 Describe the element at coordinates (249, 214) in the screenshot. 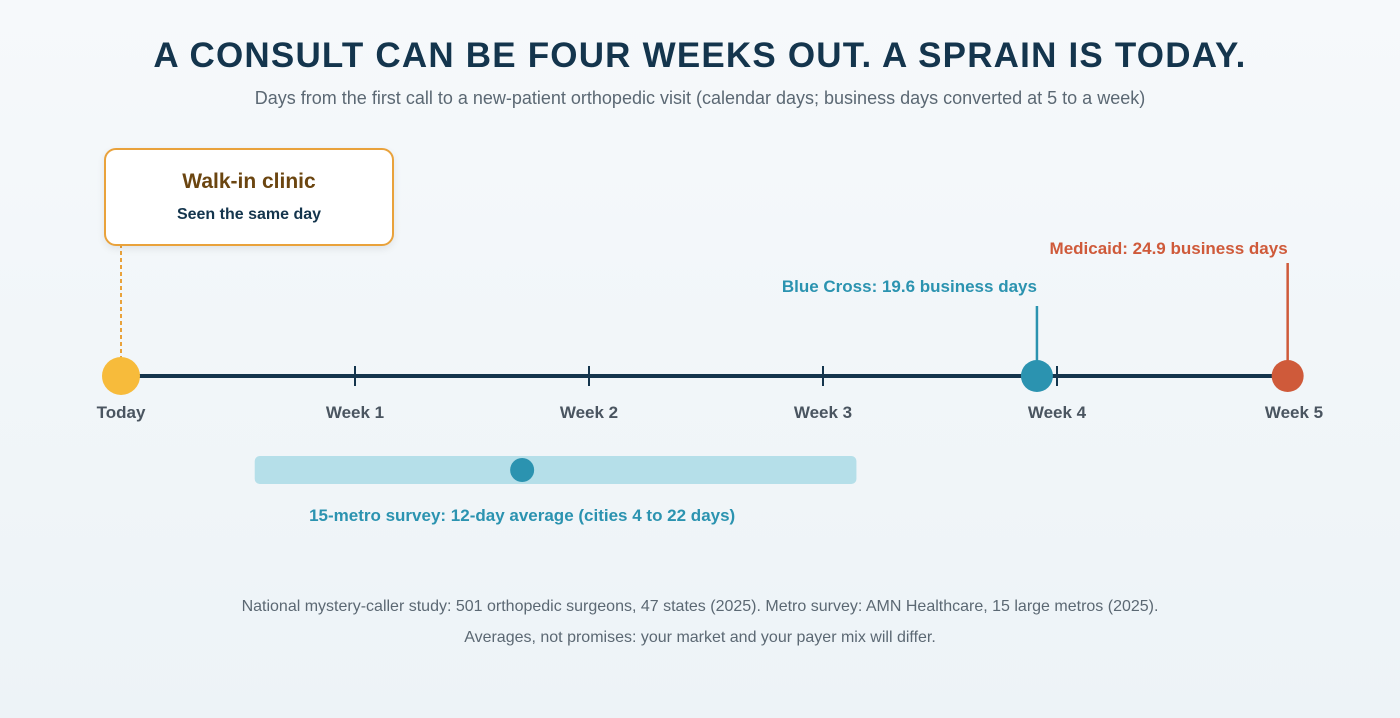

I see `walk-in-callout-subtitle: Seen the same day` at that location.